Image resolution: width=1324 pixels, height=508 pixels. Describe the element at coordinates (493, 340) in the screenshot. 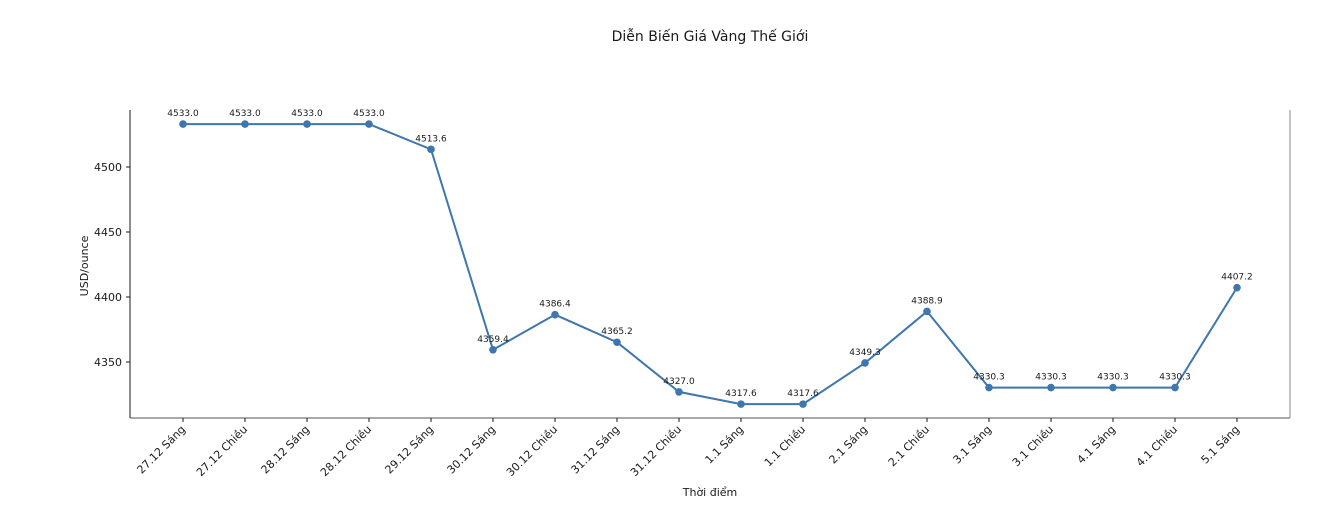

I see `data-label: 4359.4` at that location.